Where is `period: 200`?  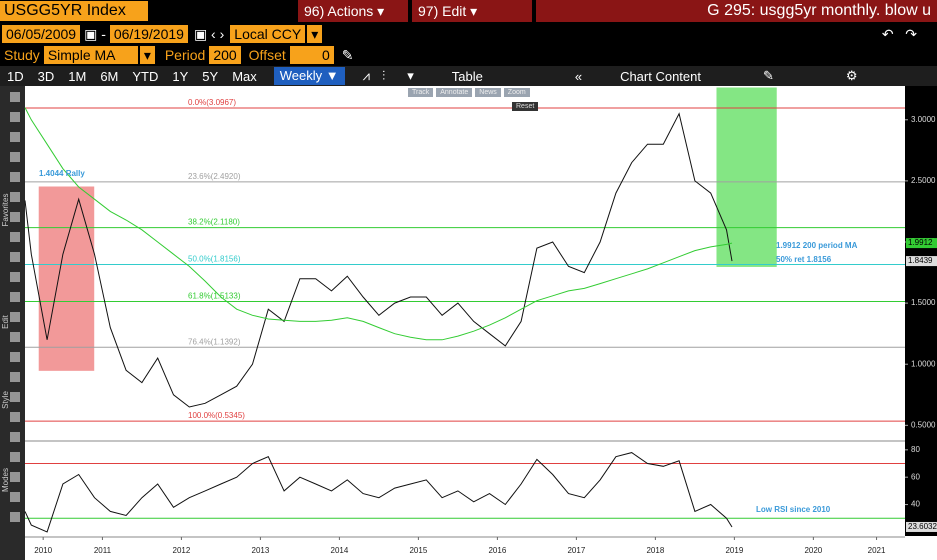 period: 200 is located at coordinates (225, 55).